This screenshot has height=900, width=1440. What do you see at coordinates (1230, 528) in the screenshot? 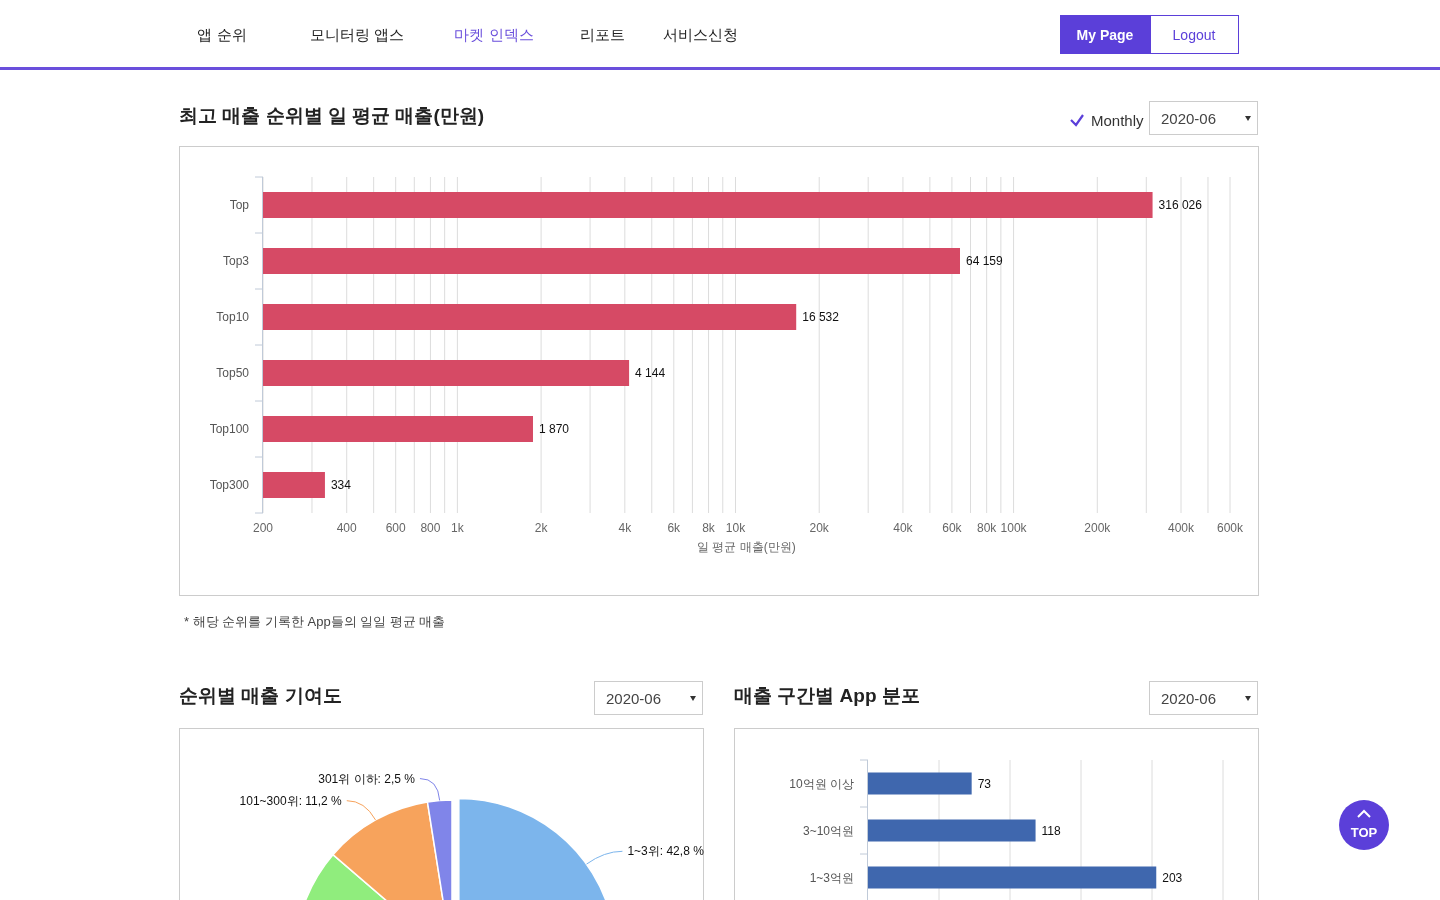
I see `x-tick-label: 600k` at bounding box center [1230, 528].